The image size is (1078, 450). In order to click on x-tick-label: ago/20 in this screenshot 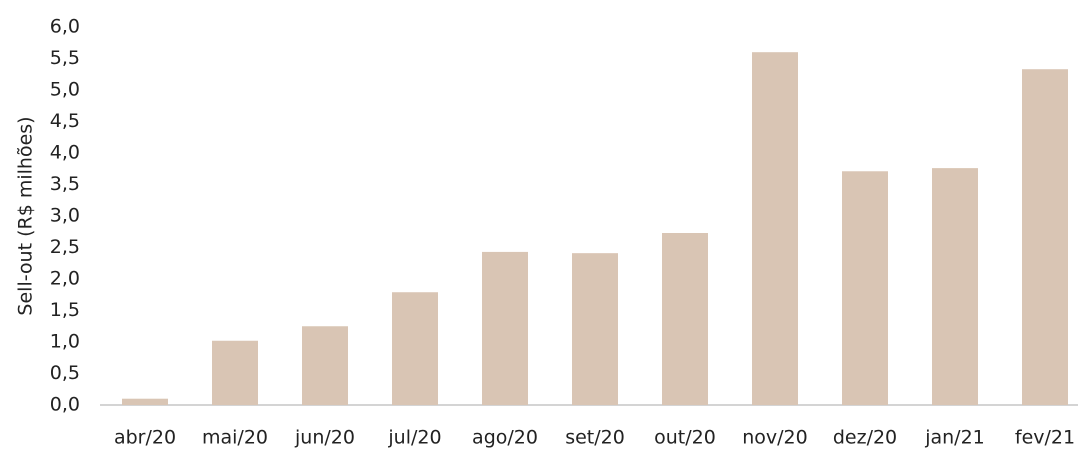, I will do `click(505, 438)`.